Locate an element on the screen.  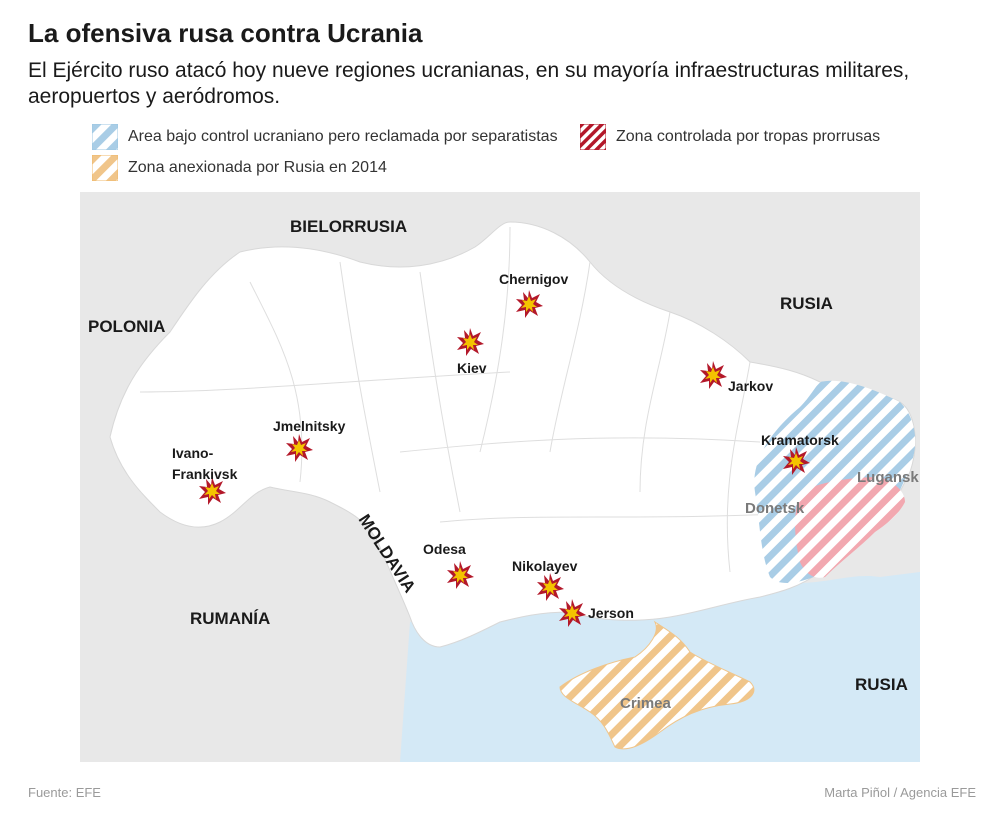
prorussian-area is located at coordinates (850, 527).